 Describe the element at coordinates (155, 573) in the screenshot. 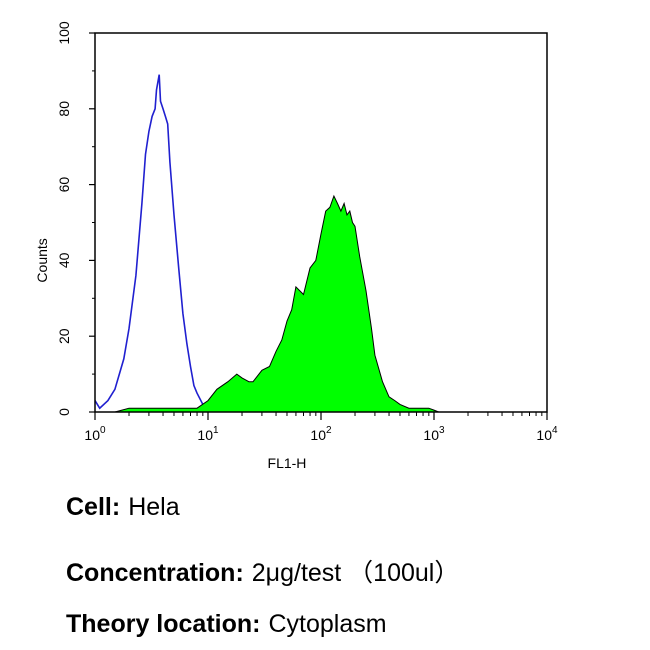

I see `concentration-label: Concentration:` at that location.